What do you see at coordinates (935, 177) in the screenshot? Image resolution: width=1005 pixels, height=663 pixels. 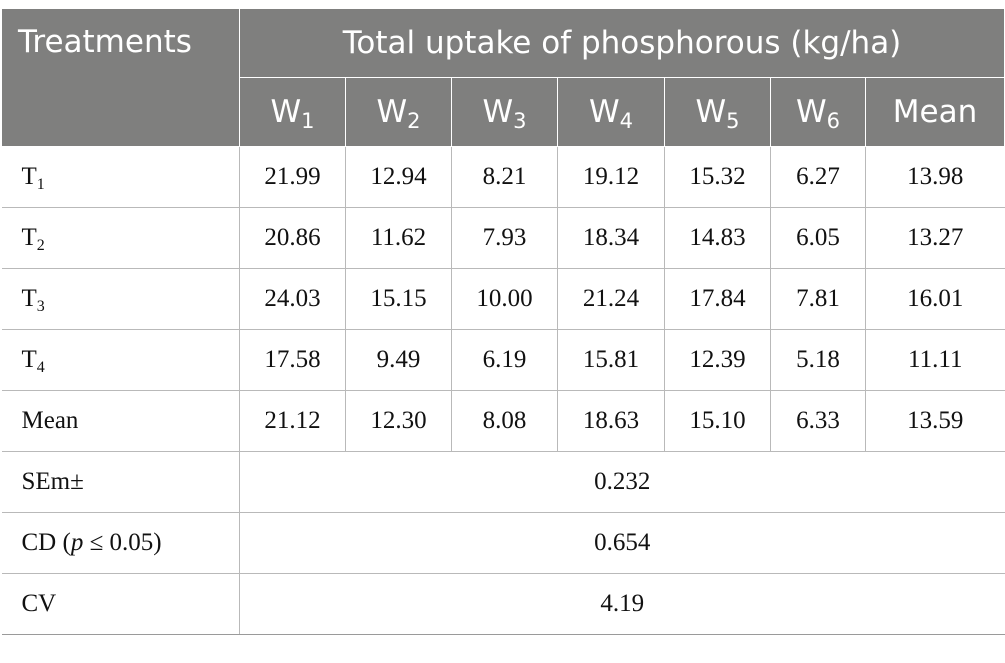 I see `table-cell-mean: 13.98` at bounding box center [935, 177].